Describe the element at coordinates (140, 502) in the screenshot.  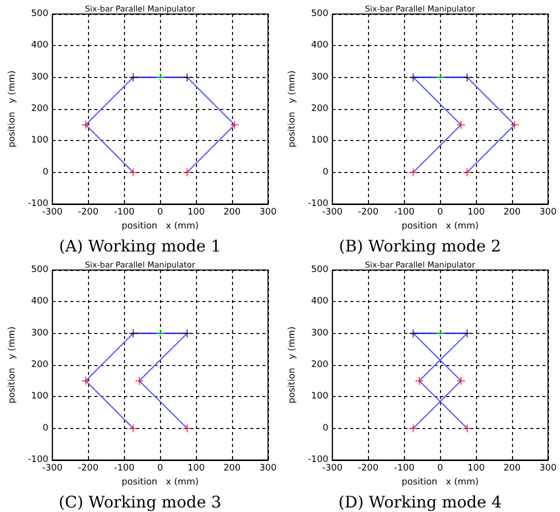
I see `text: (C) Working mode 3` at that location.